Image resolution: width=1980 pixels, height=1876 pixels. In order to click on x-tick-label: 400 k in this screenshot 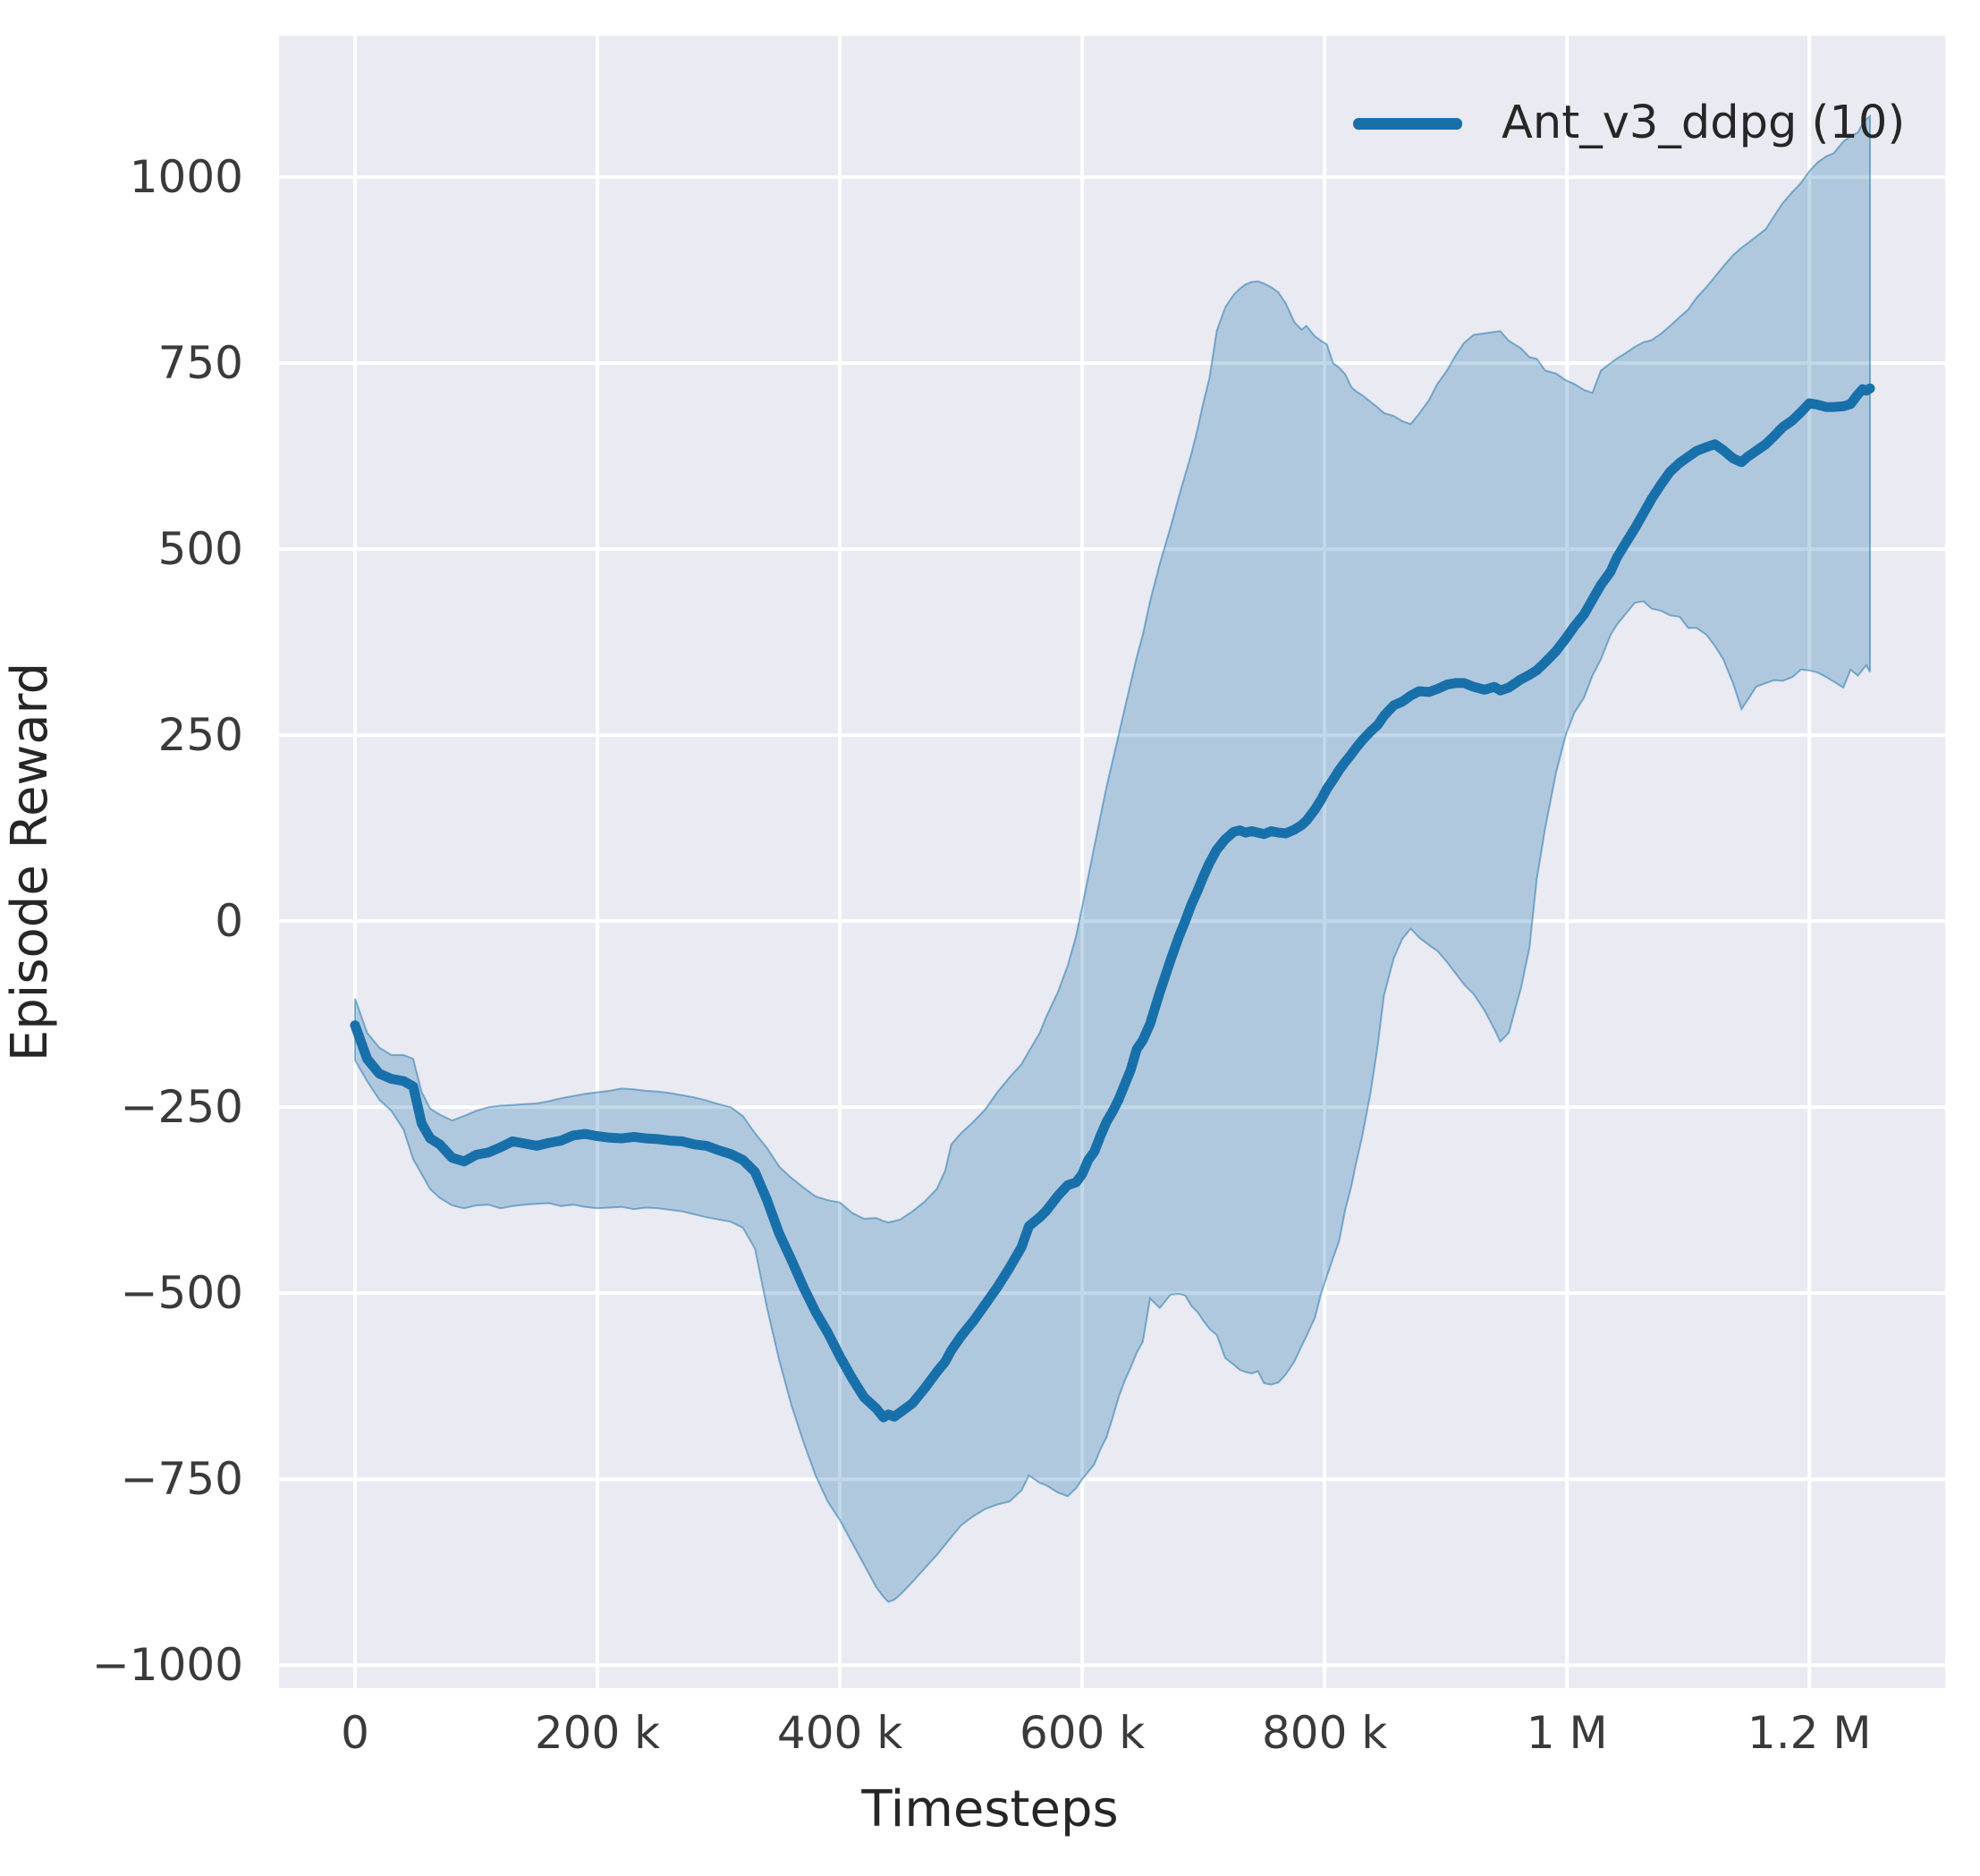, I will do `click(839, 1733)`.